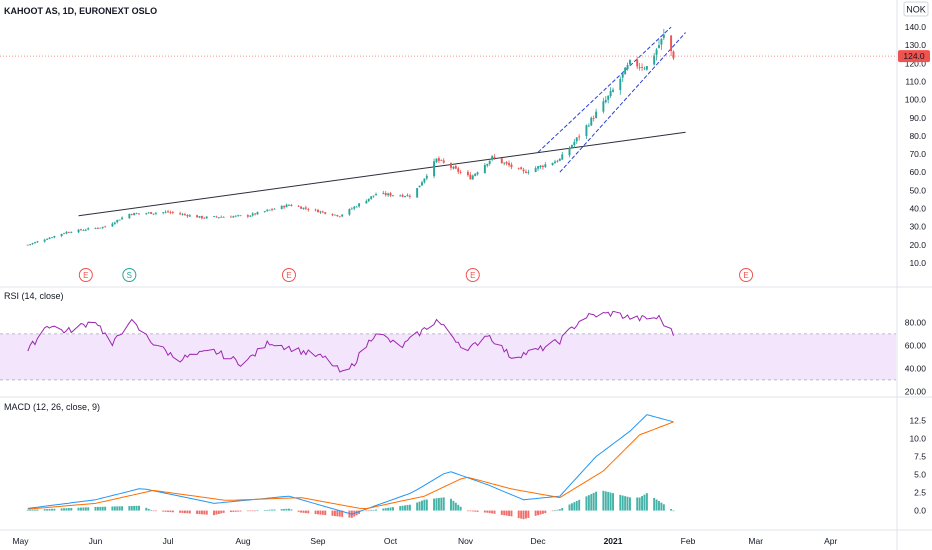 This screenshot has width=932, height=550. What do you see at coordinates (917, 245) in the screenshot?
I see `price-tick-label: 20.0` at bounding box center [917, 245].